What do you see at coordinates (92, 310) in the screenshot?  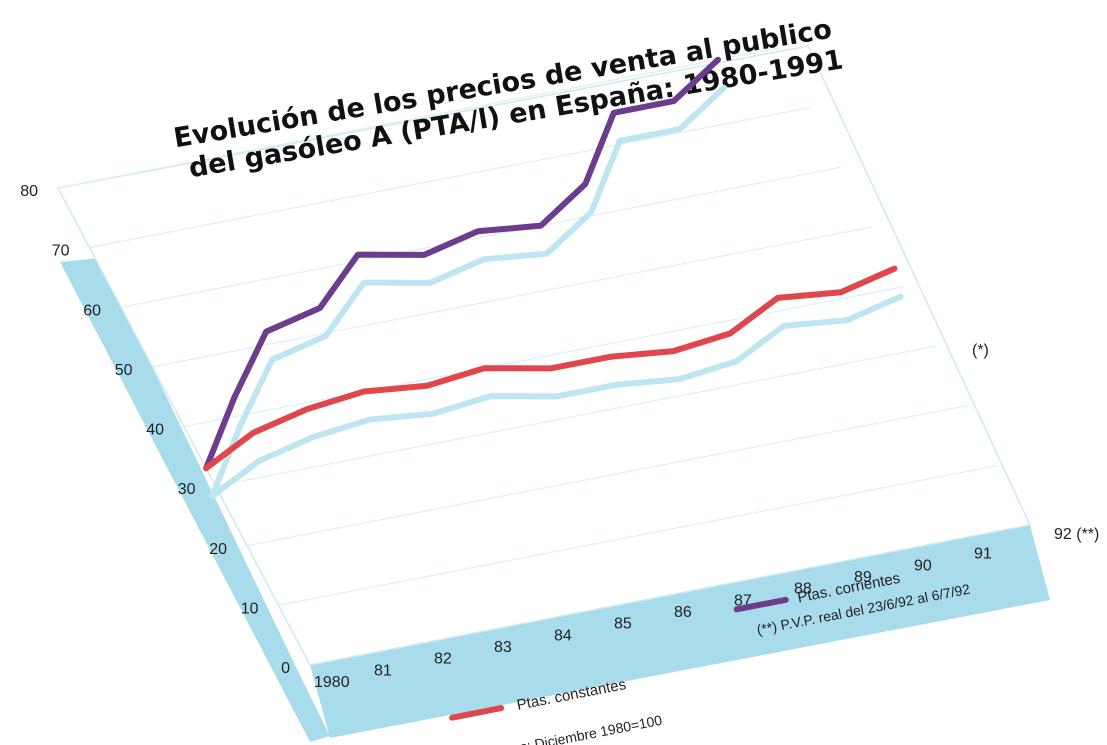 I see `y-tick-label: 60` at bounding box center [92, 310].